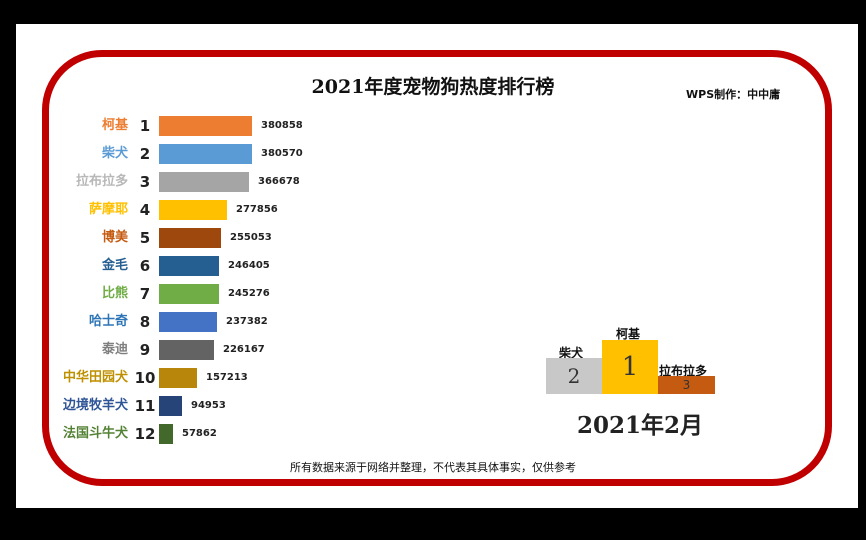 The width and height of the screenshot is (866, 540). What do you see at coordinates (244, 349) in the screenshot?
I see `value-label: 226167` at bounding box center [244, 349].